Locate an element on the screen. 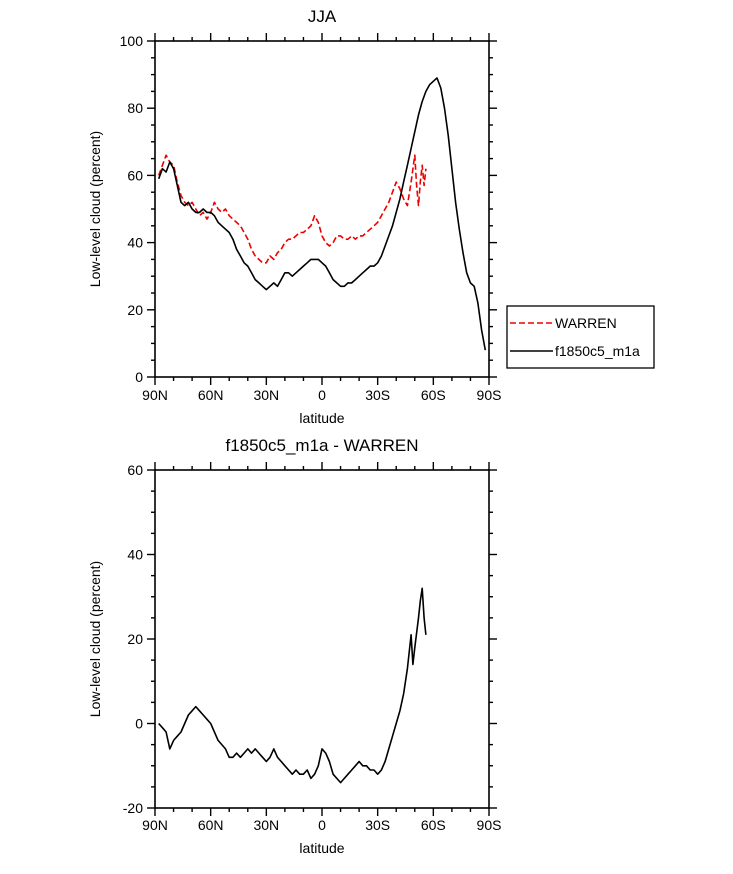  legend-box is located at coordinates (580, 337).